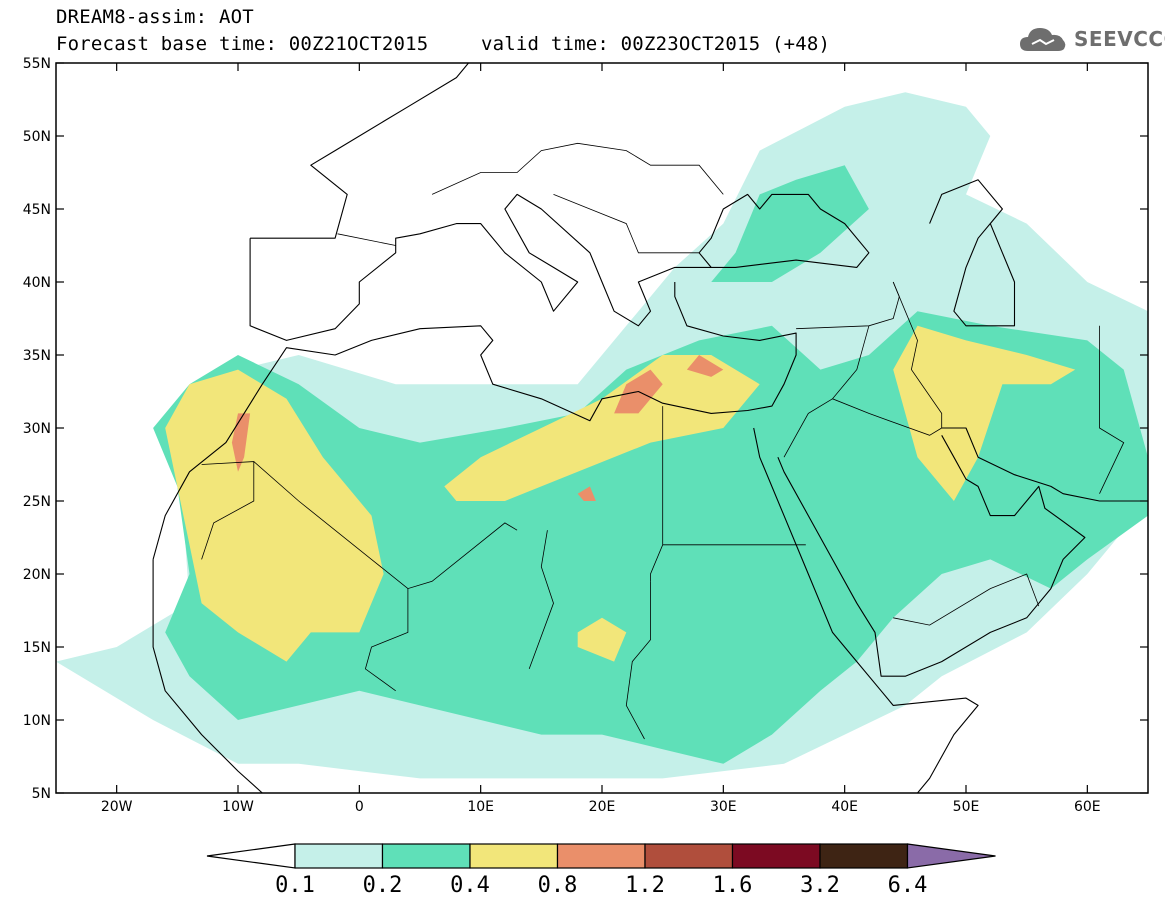  Describe the element at coordinates (820, 885) in the screenshot. I see `colorbar-label: 3.2` at that location.